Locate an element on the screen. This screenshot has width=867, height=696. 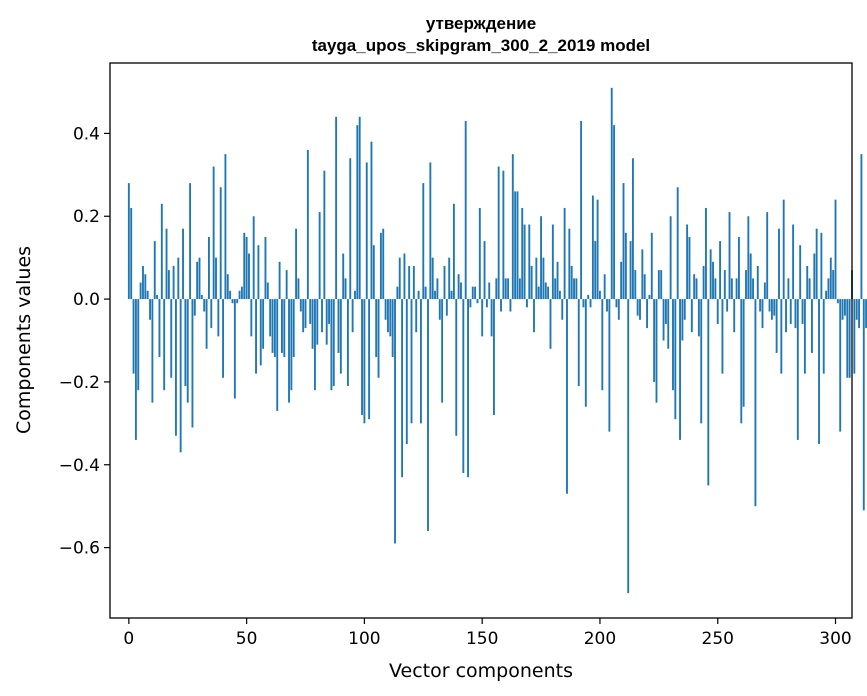
x-tick-label: 150 is located at coordinates (482, 639).